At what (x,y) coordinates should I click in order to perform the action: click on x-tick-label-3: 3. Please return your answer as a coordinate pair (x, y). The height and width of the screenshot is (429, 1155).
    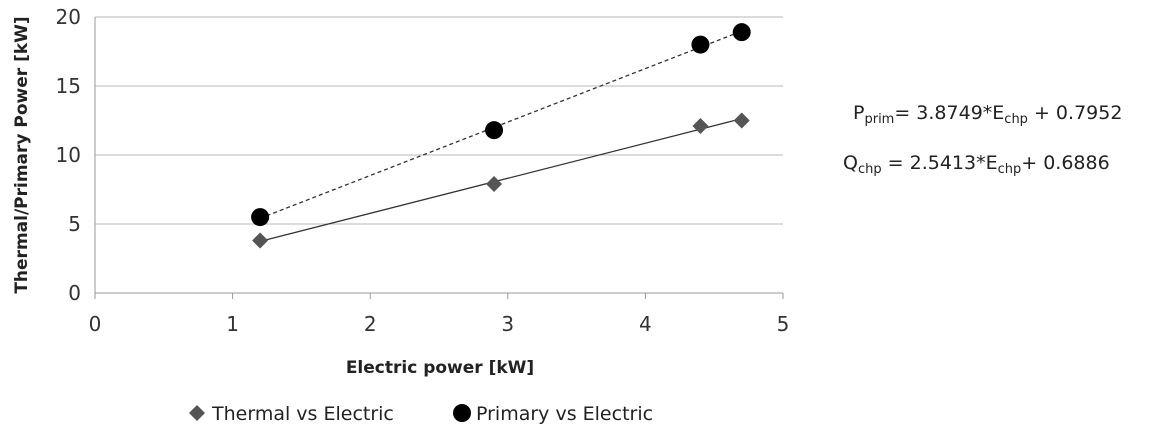
    Looking at the image, I should click on (507, 324).